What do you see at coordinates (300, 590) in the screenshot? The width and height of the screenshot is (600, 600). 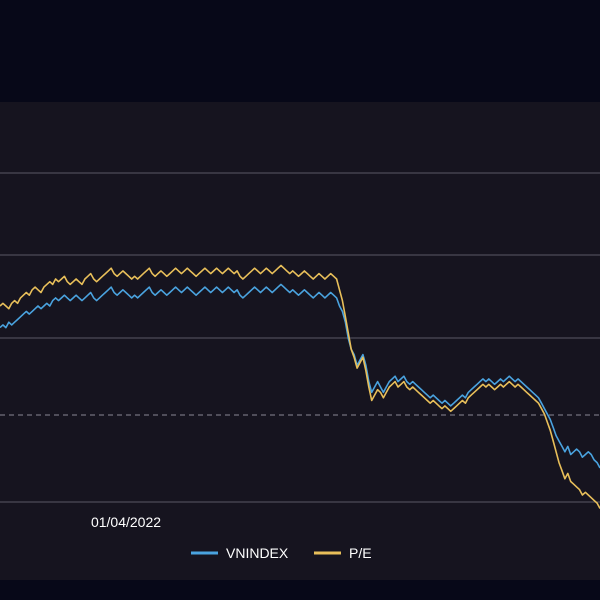 I see `bottom-strip` at bounding box center [300, 590].